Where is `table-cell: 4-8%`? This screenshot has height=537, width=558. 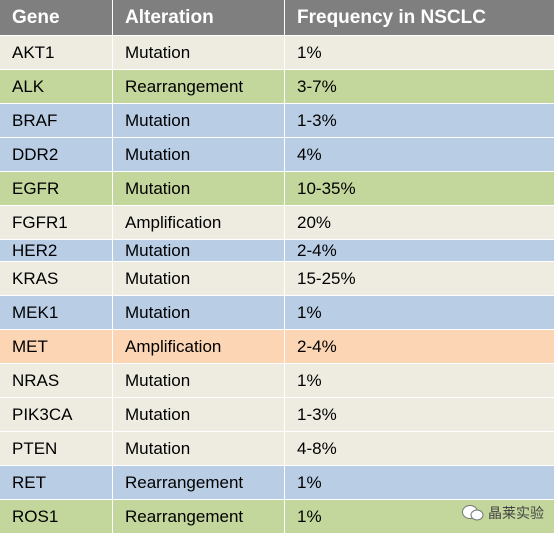 table-cell: 4-8% is located at coordinates (420, 449).